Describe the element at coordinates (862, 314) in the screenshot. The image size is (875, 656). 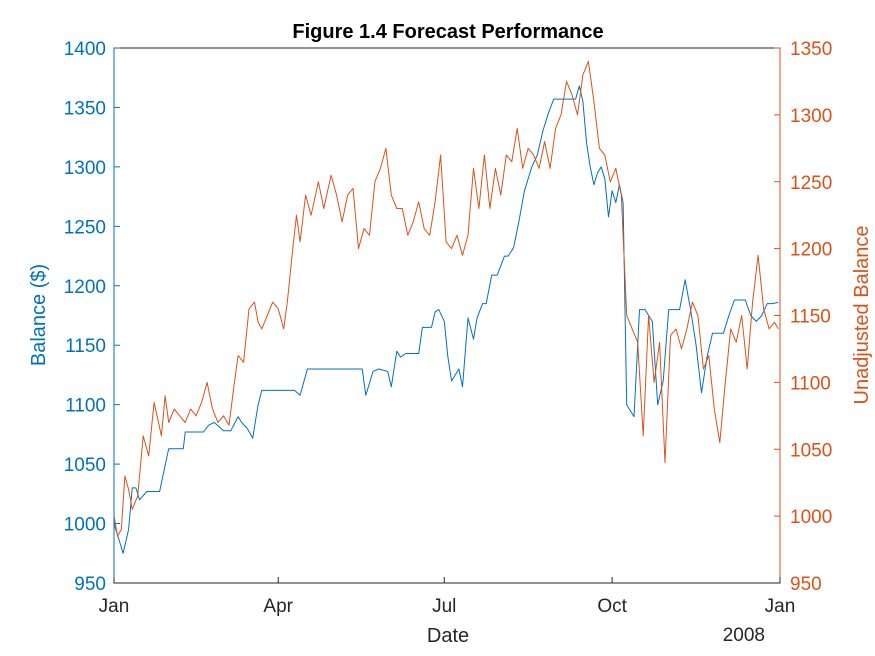
I see `right-y-axis-label: Unadjusted Balance` at that location.